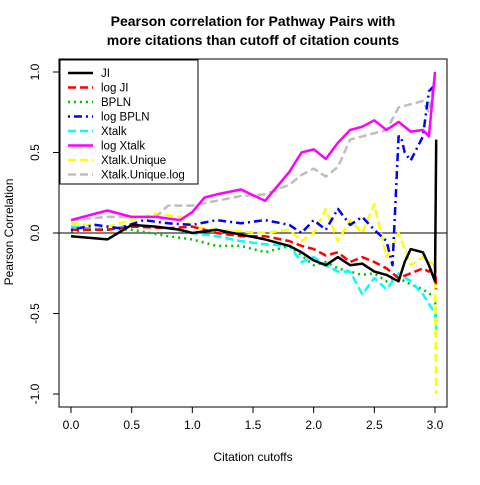 The width and height of the screenshot is (480, 485). Describe the element at coordinates (35, 393) in the screenshot. I see `y-tick-label: -1.0` at that location.